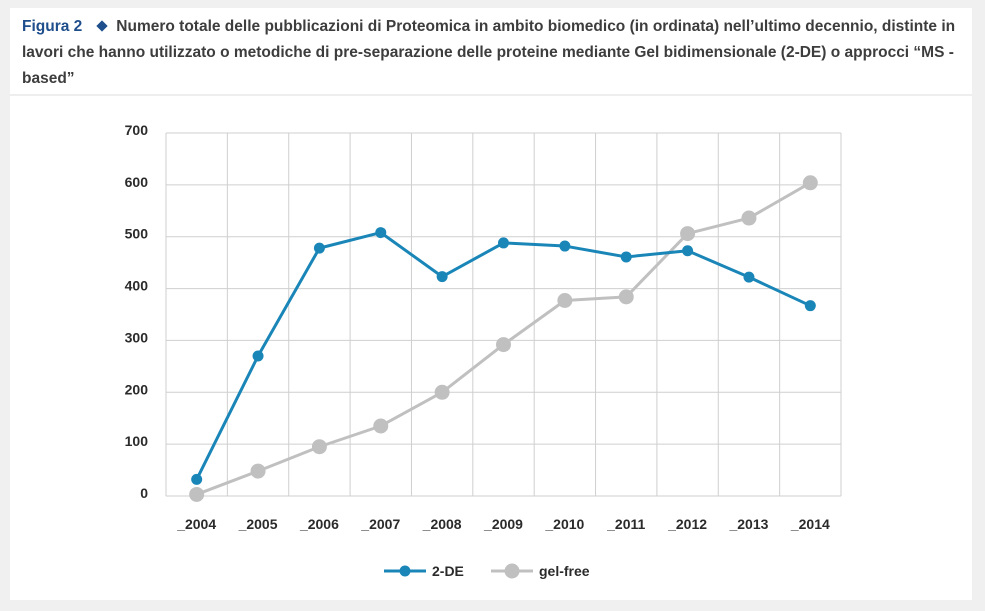 The width and height of the screenshot is (985, 611). I want to click on x-tick-label: _2009, so click(503, 524).